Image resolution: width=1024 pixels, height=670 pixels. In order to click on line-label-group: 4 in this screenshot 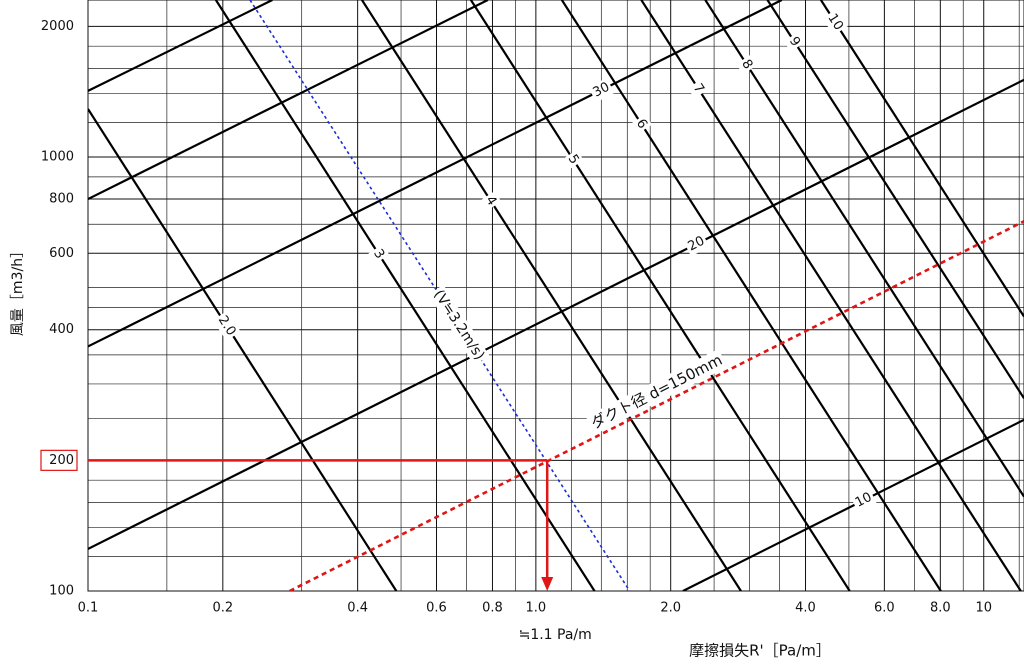, I will do `click(491, 201)`.